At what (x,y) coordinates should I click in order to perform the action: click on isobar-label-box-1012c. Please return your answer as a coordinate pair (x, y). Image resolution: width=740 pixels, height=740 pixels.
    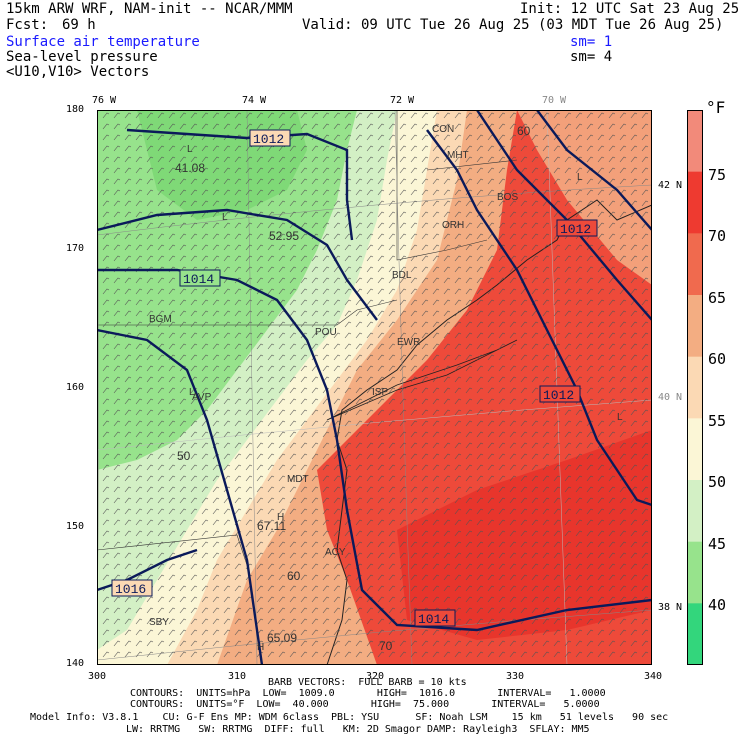
    Looking at the image, I should click on (577, 228).